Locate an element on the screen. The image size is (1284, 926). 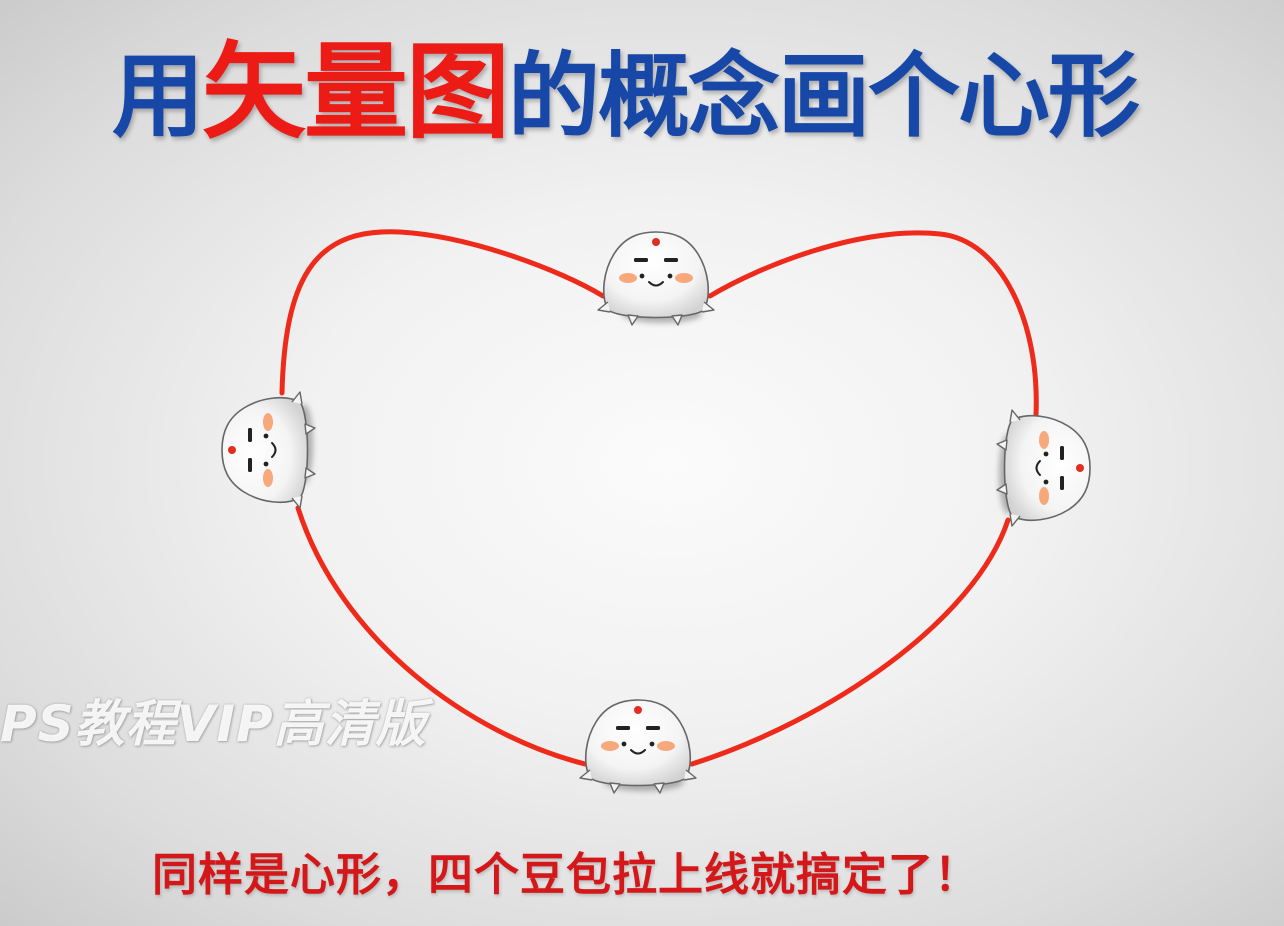
title-part-vector-graphics: 矢量图 is located at coordinates (356, 92).